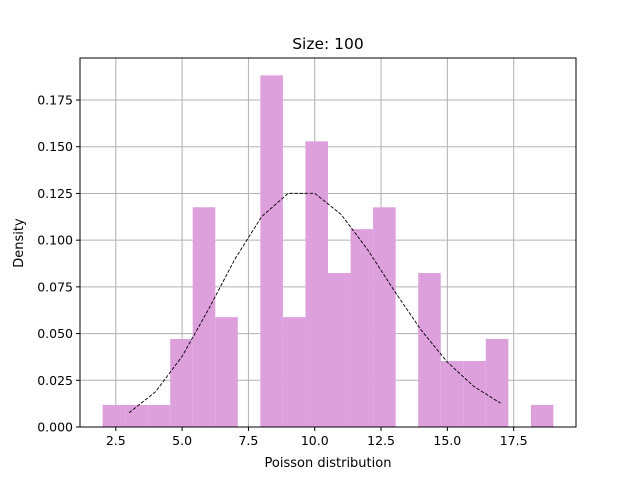  What do you see at coordinates (381, 440) in the screenshot?
I see `x-tick-label: 12.5` at bounding box center [381, 440].